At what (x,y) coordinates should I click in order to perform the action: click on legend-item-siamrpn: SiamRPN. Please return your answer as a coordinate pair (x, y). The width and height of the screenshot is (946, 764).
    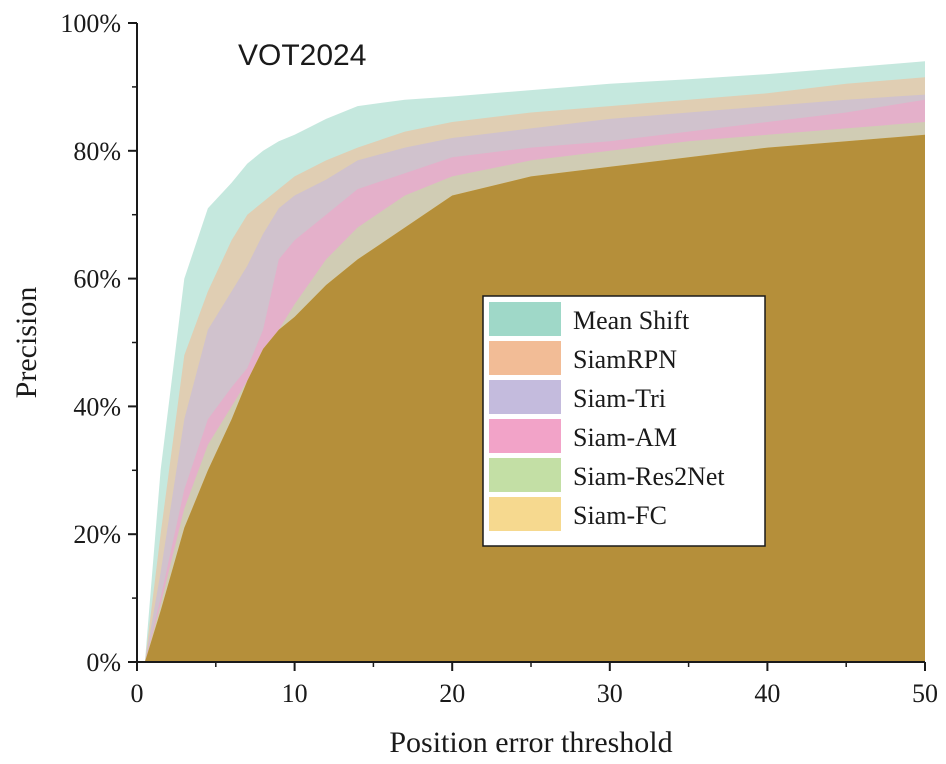
    Looking at the image, I should click on (583, 358).